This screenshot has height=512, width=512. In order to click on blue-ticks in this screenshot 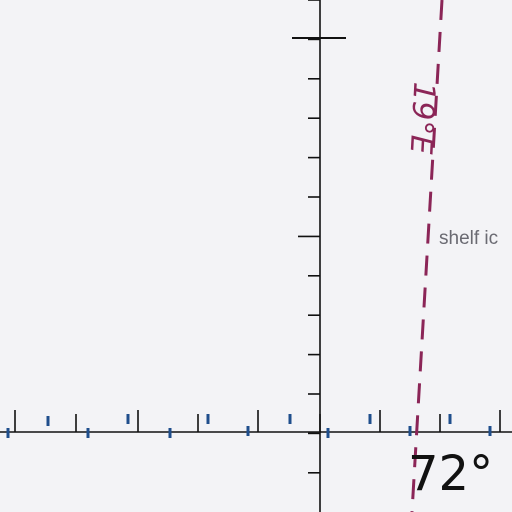, I will do `click(249, 426)`.